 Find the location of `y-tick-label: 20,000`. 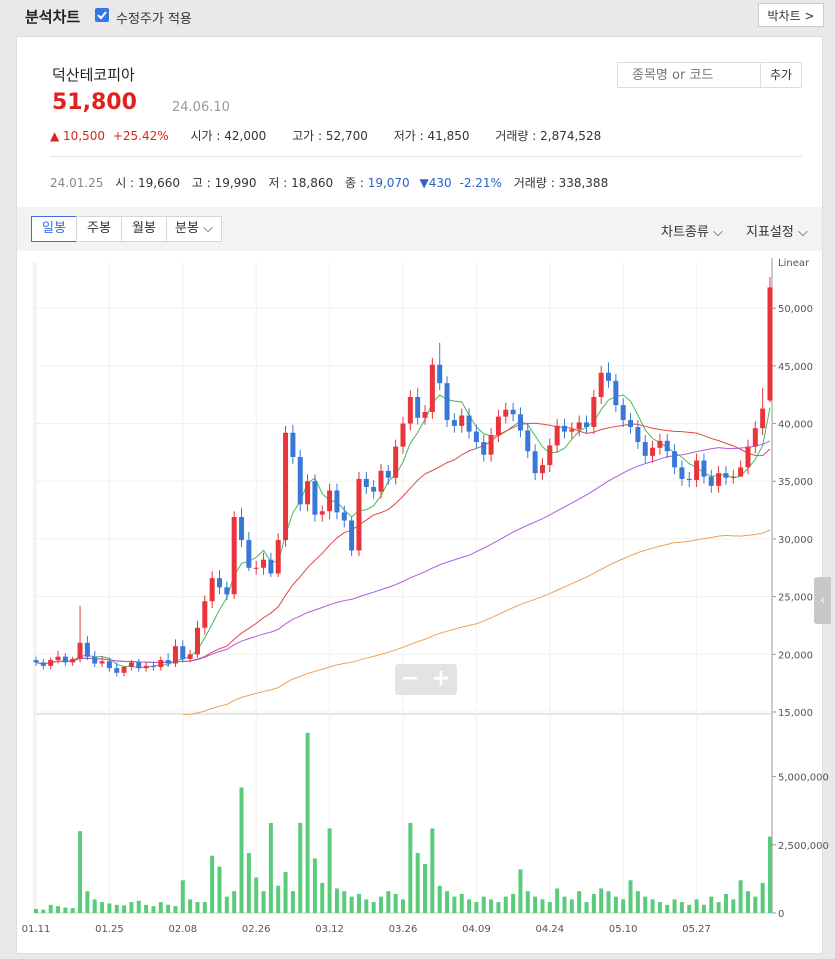

y-tick-label: 20,000 is located at coordinates (795, 655).